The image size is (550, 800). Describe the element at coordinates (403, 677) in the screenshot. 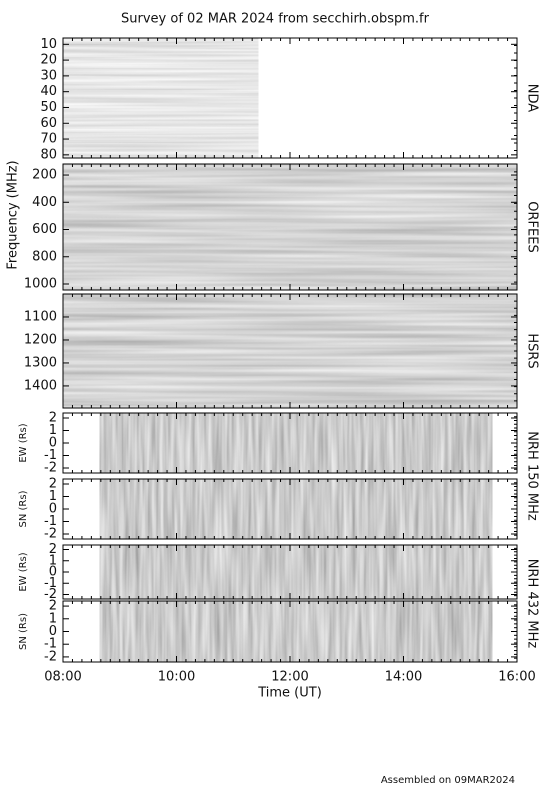

I see `x-tick-label: 14:00` at that location.